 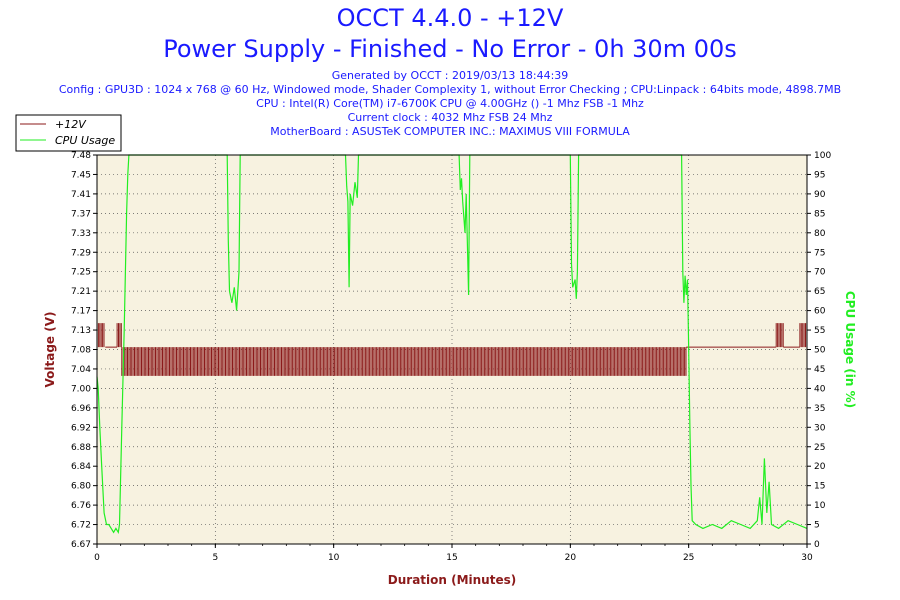 I want to click on x-tick-label: 30, so click(x=807, y=558).